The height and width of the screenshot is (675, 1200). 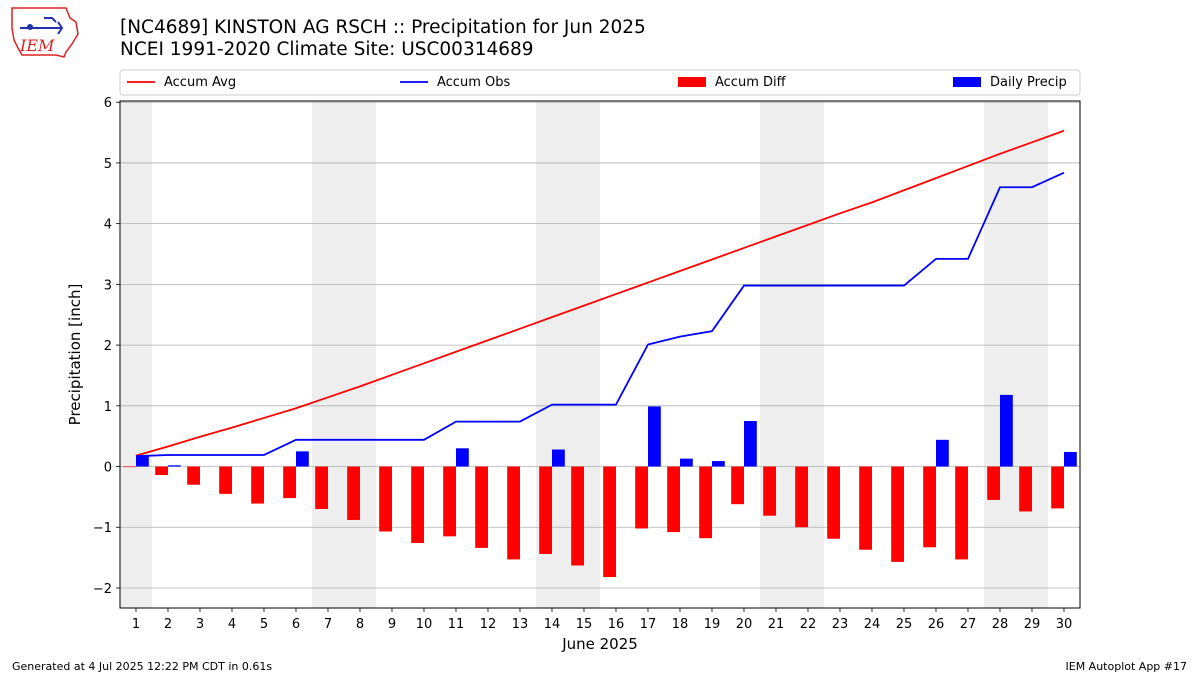 I want to click on x-tick-label: 25, so click(x=904, y=624).